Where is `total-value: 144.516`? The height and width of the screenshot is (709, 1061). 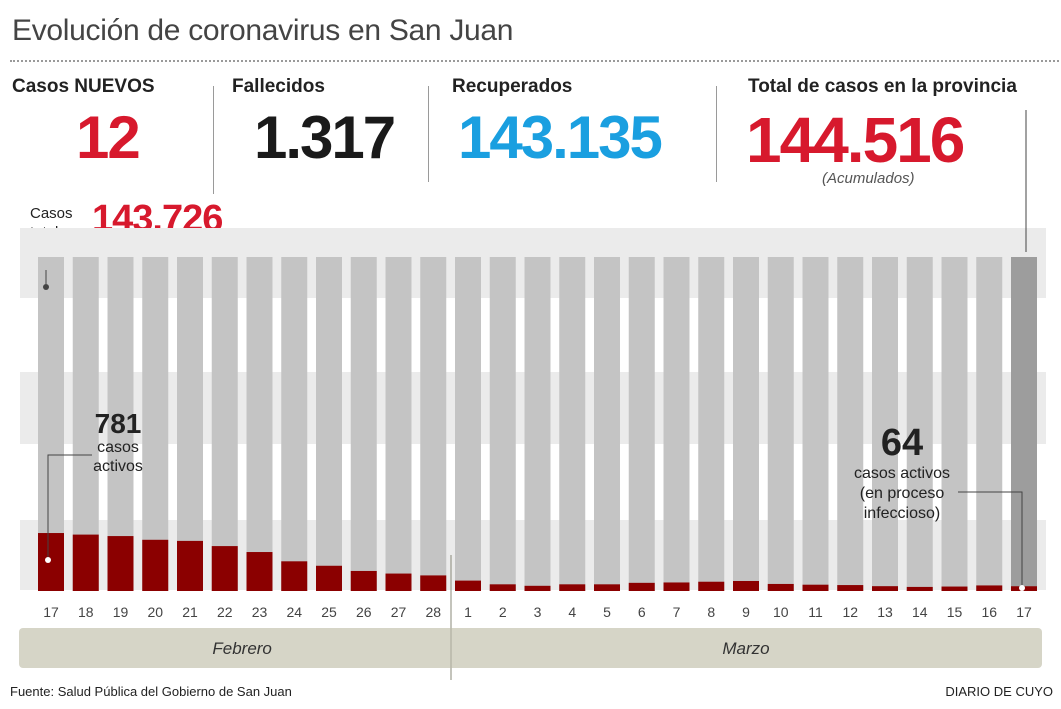 total-value: 144.516 is located at coordinates (855, 140).